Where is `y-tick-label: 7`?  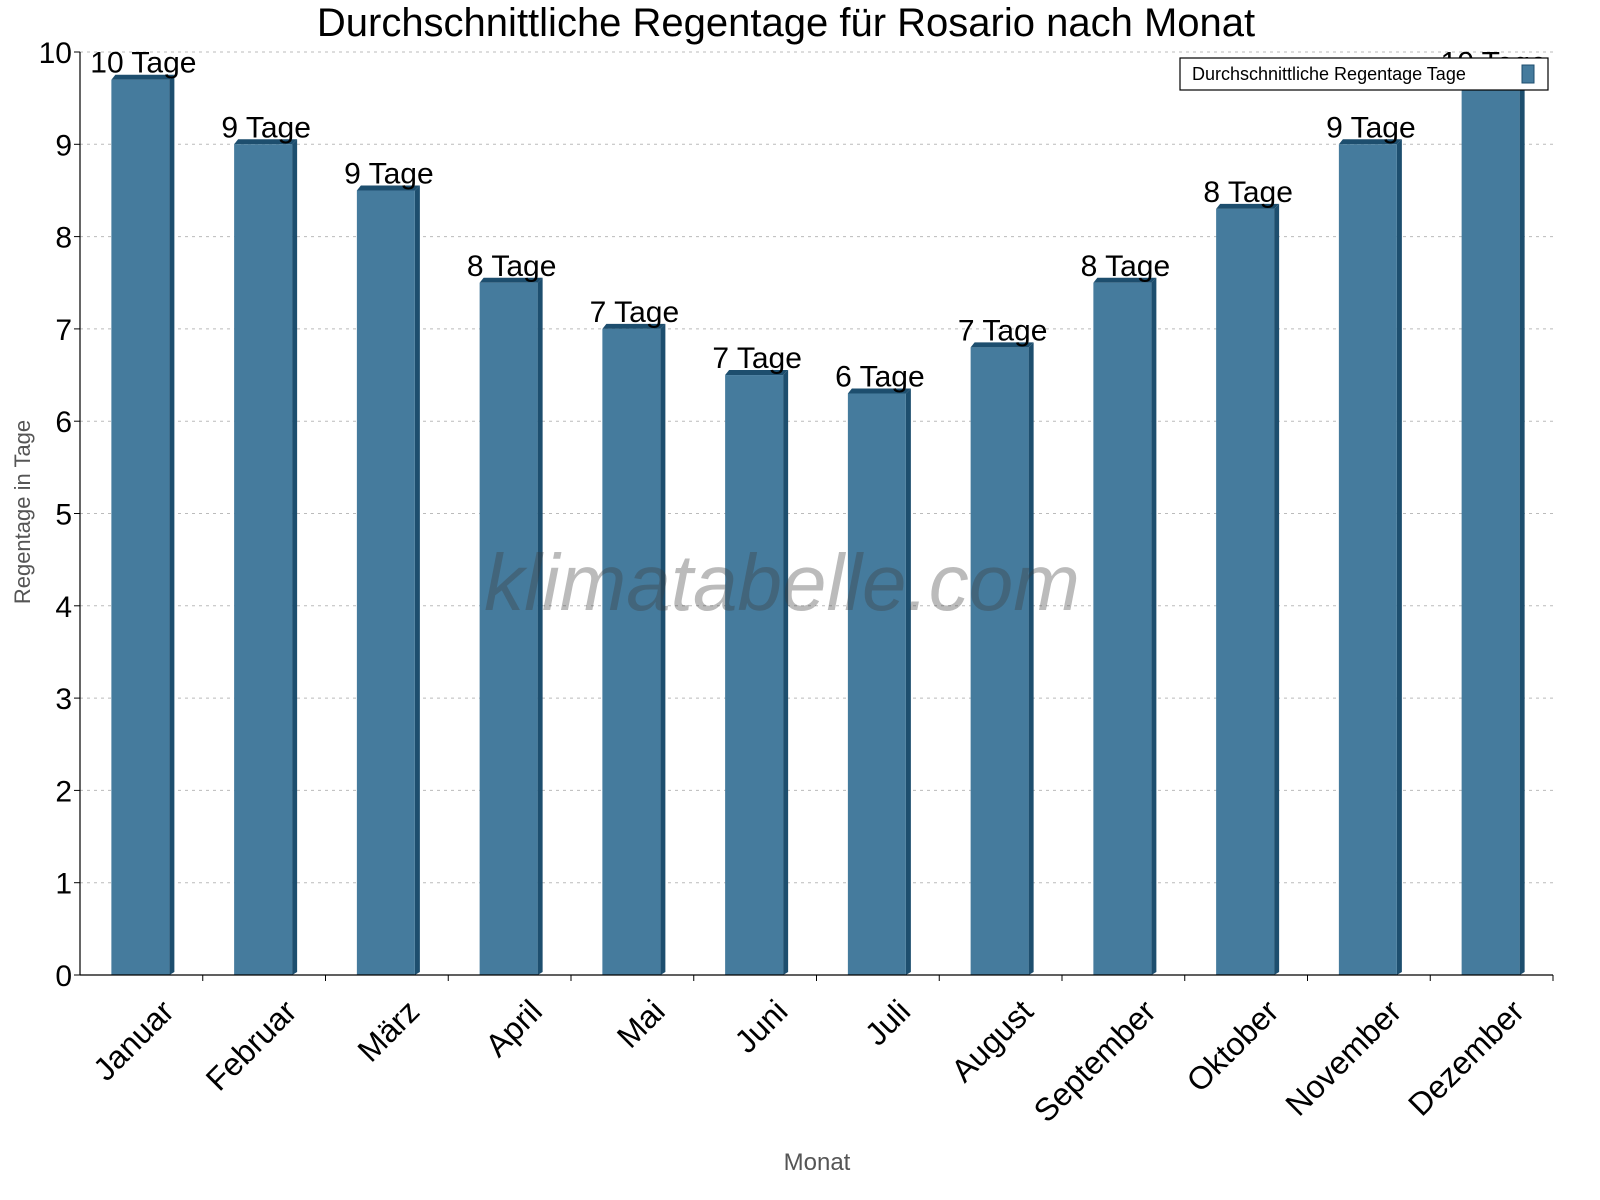 y-tick-label: 7 is located at coordinates (63, 330).